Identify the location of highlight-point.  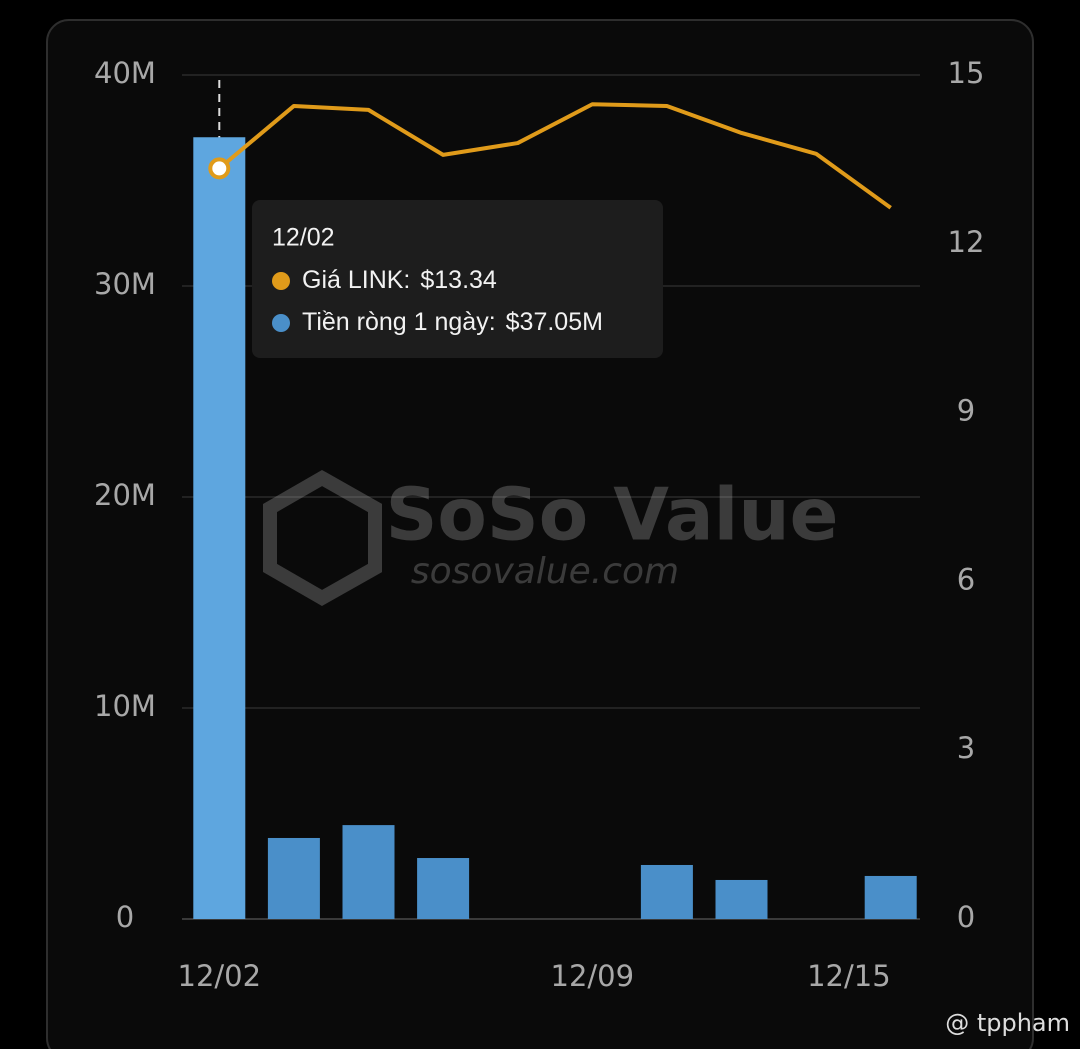
(219, 168).